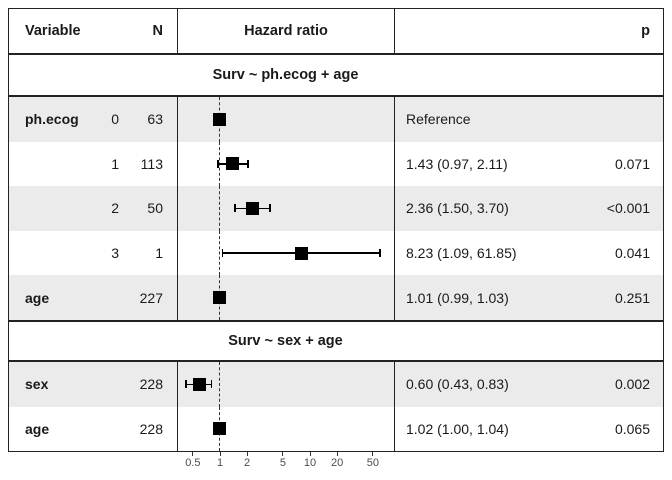 The image size is (672, 480). What do you see at coordinates (632, 163) in the screenshot?
I see `p-value: 0.071` at bounding box center [632, 163].